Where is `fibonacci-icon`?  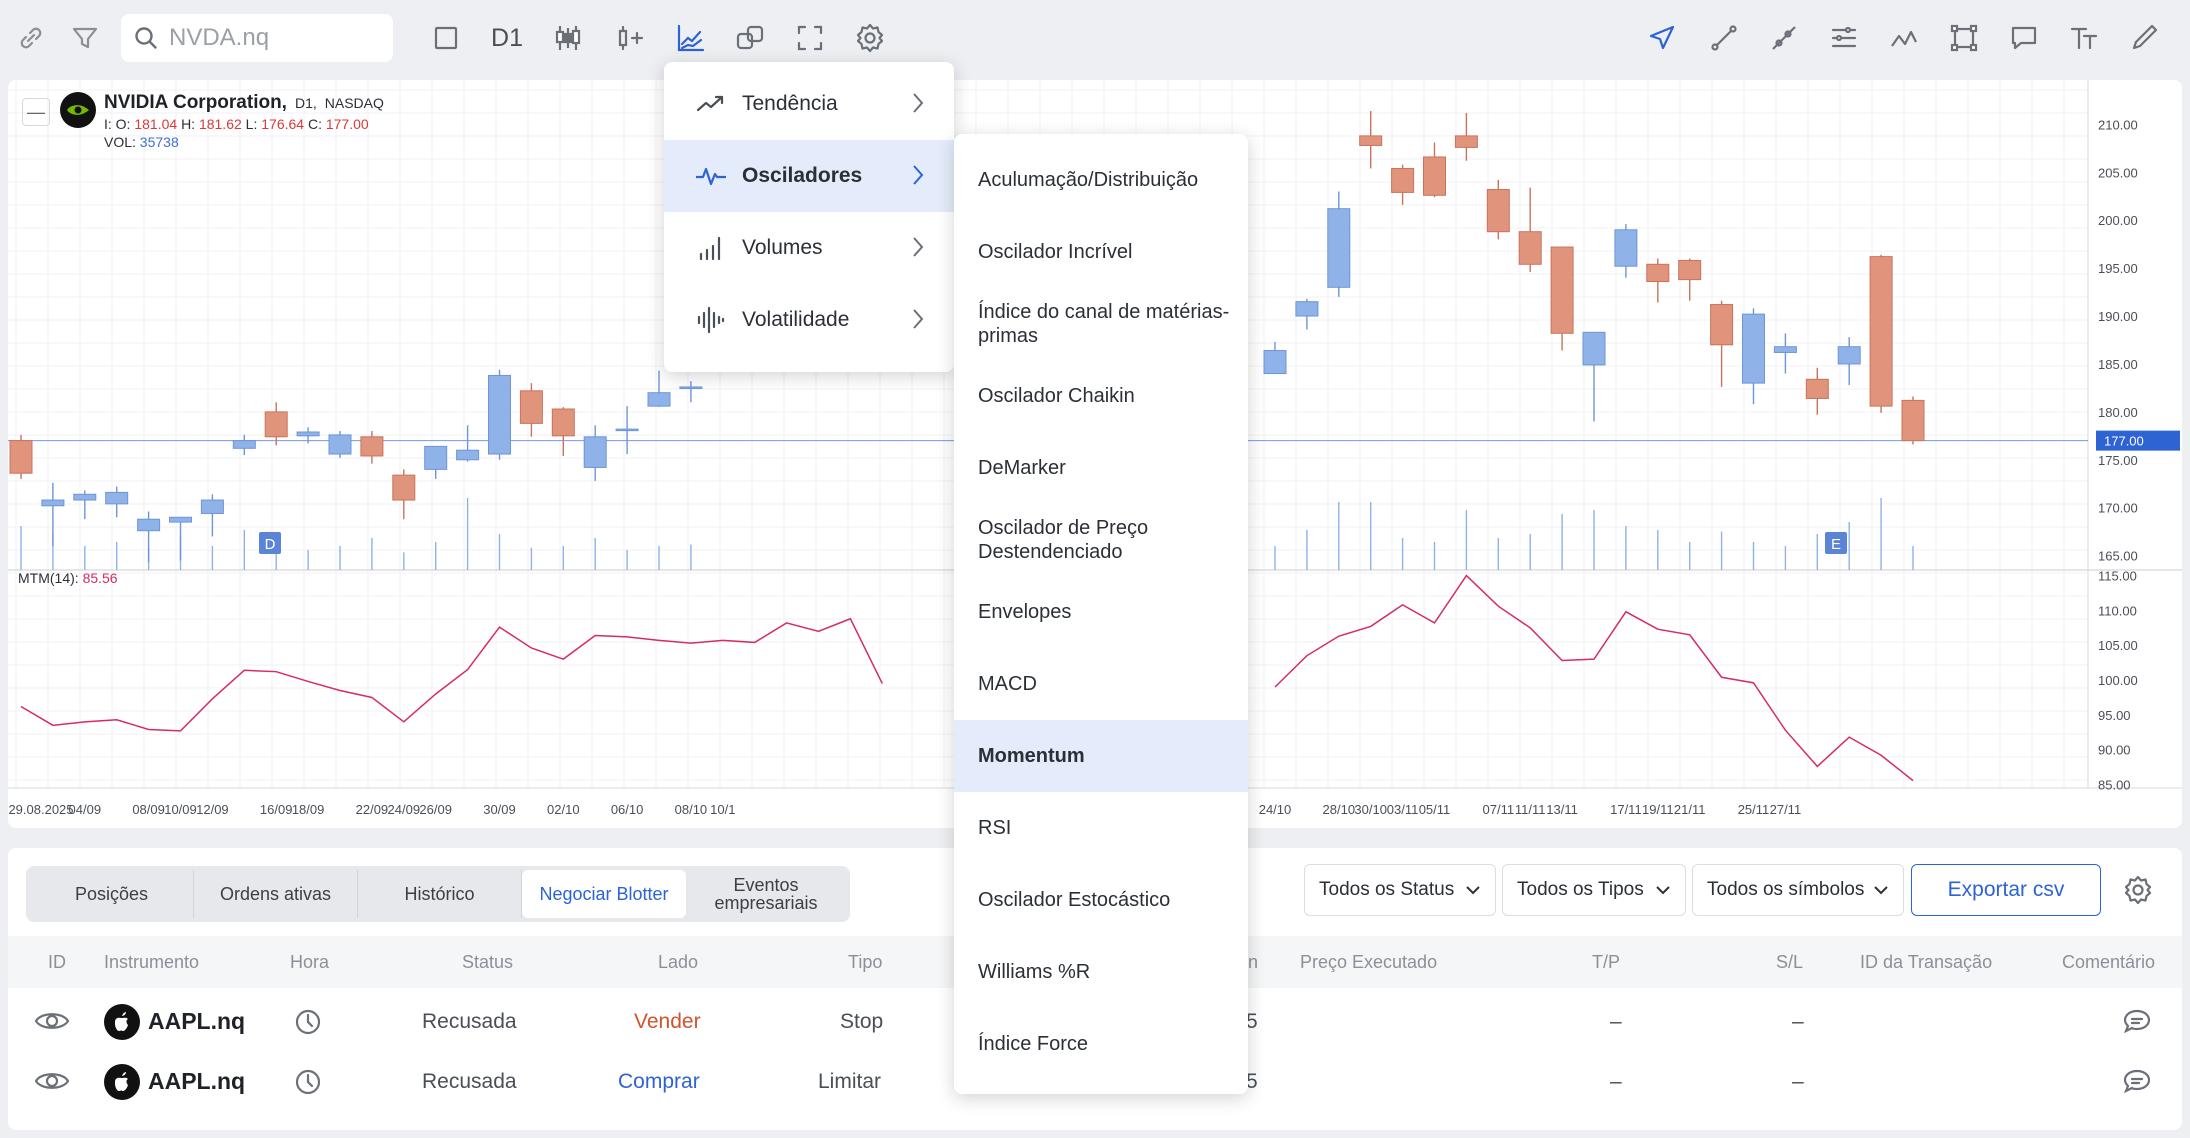
fibonacci-icon is located at coordinates (1844, 38).